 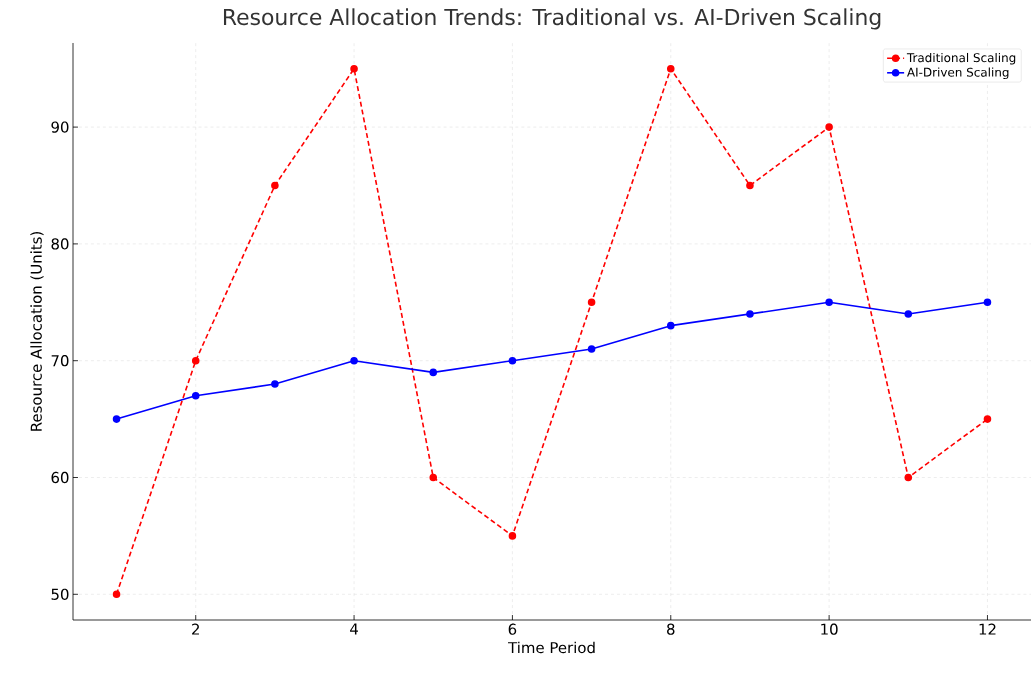 What do you see at coordinates (354, 629) in the screenshot?
I see `x-tick-label: 4` at bounding box center [354, 629].